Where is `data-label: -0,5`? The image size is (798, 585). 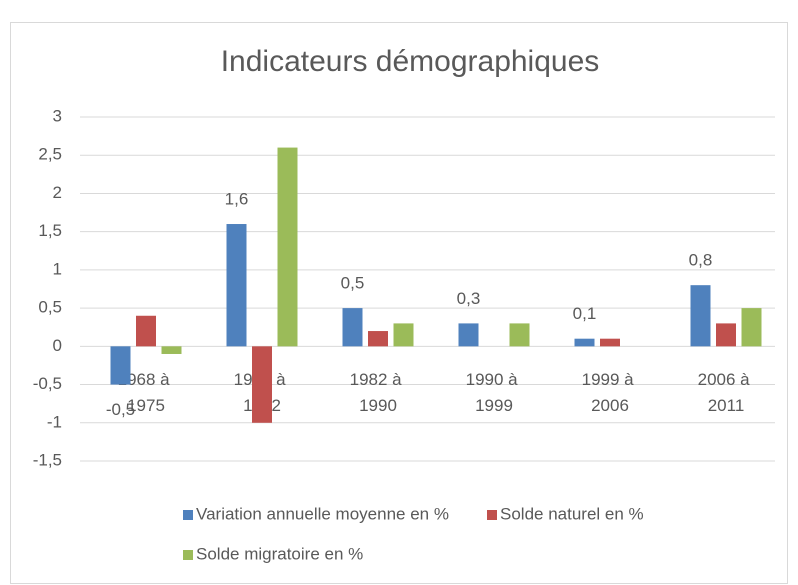
data-label: -0,5 is located at coordinates (120, 409).